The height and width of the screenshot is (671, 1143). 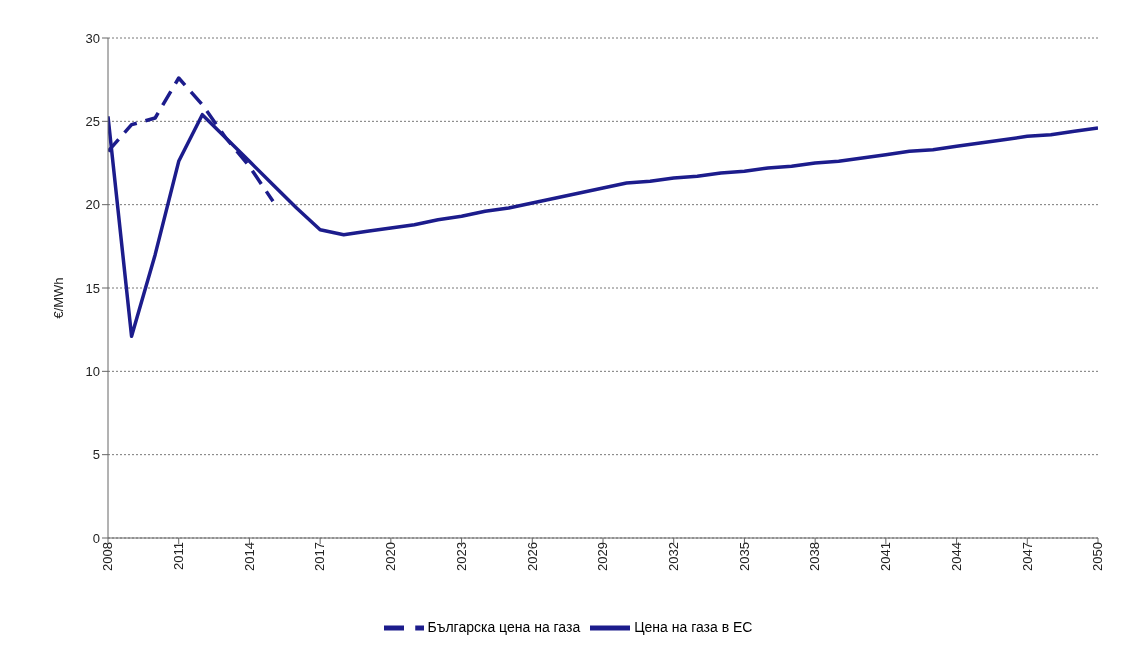 What do you see at coordinates (693, 626) in the screenshot?
I see `legend-label: Цена на газа в ЕС` at bounding box center [693, 626].